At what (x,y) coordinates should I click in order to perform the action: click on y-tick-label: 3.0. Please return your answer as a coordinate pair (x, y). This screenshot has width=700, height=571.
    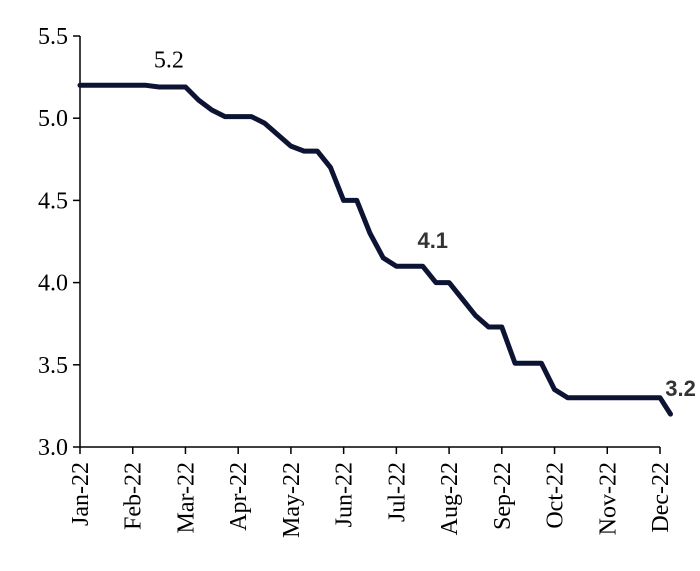
    Looking at the image, I should click on (53, 448).